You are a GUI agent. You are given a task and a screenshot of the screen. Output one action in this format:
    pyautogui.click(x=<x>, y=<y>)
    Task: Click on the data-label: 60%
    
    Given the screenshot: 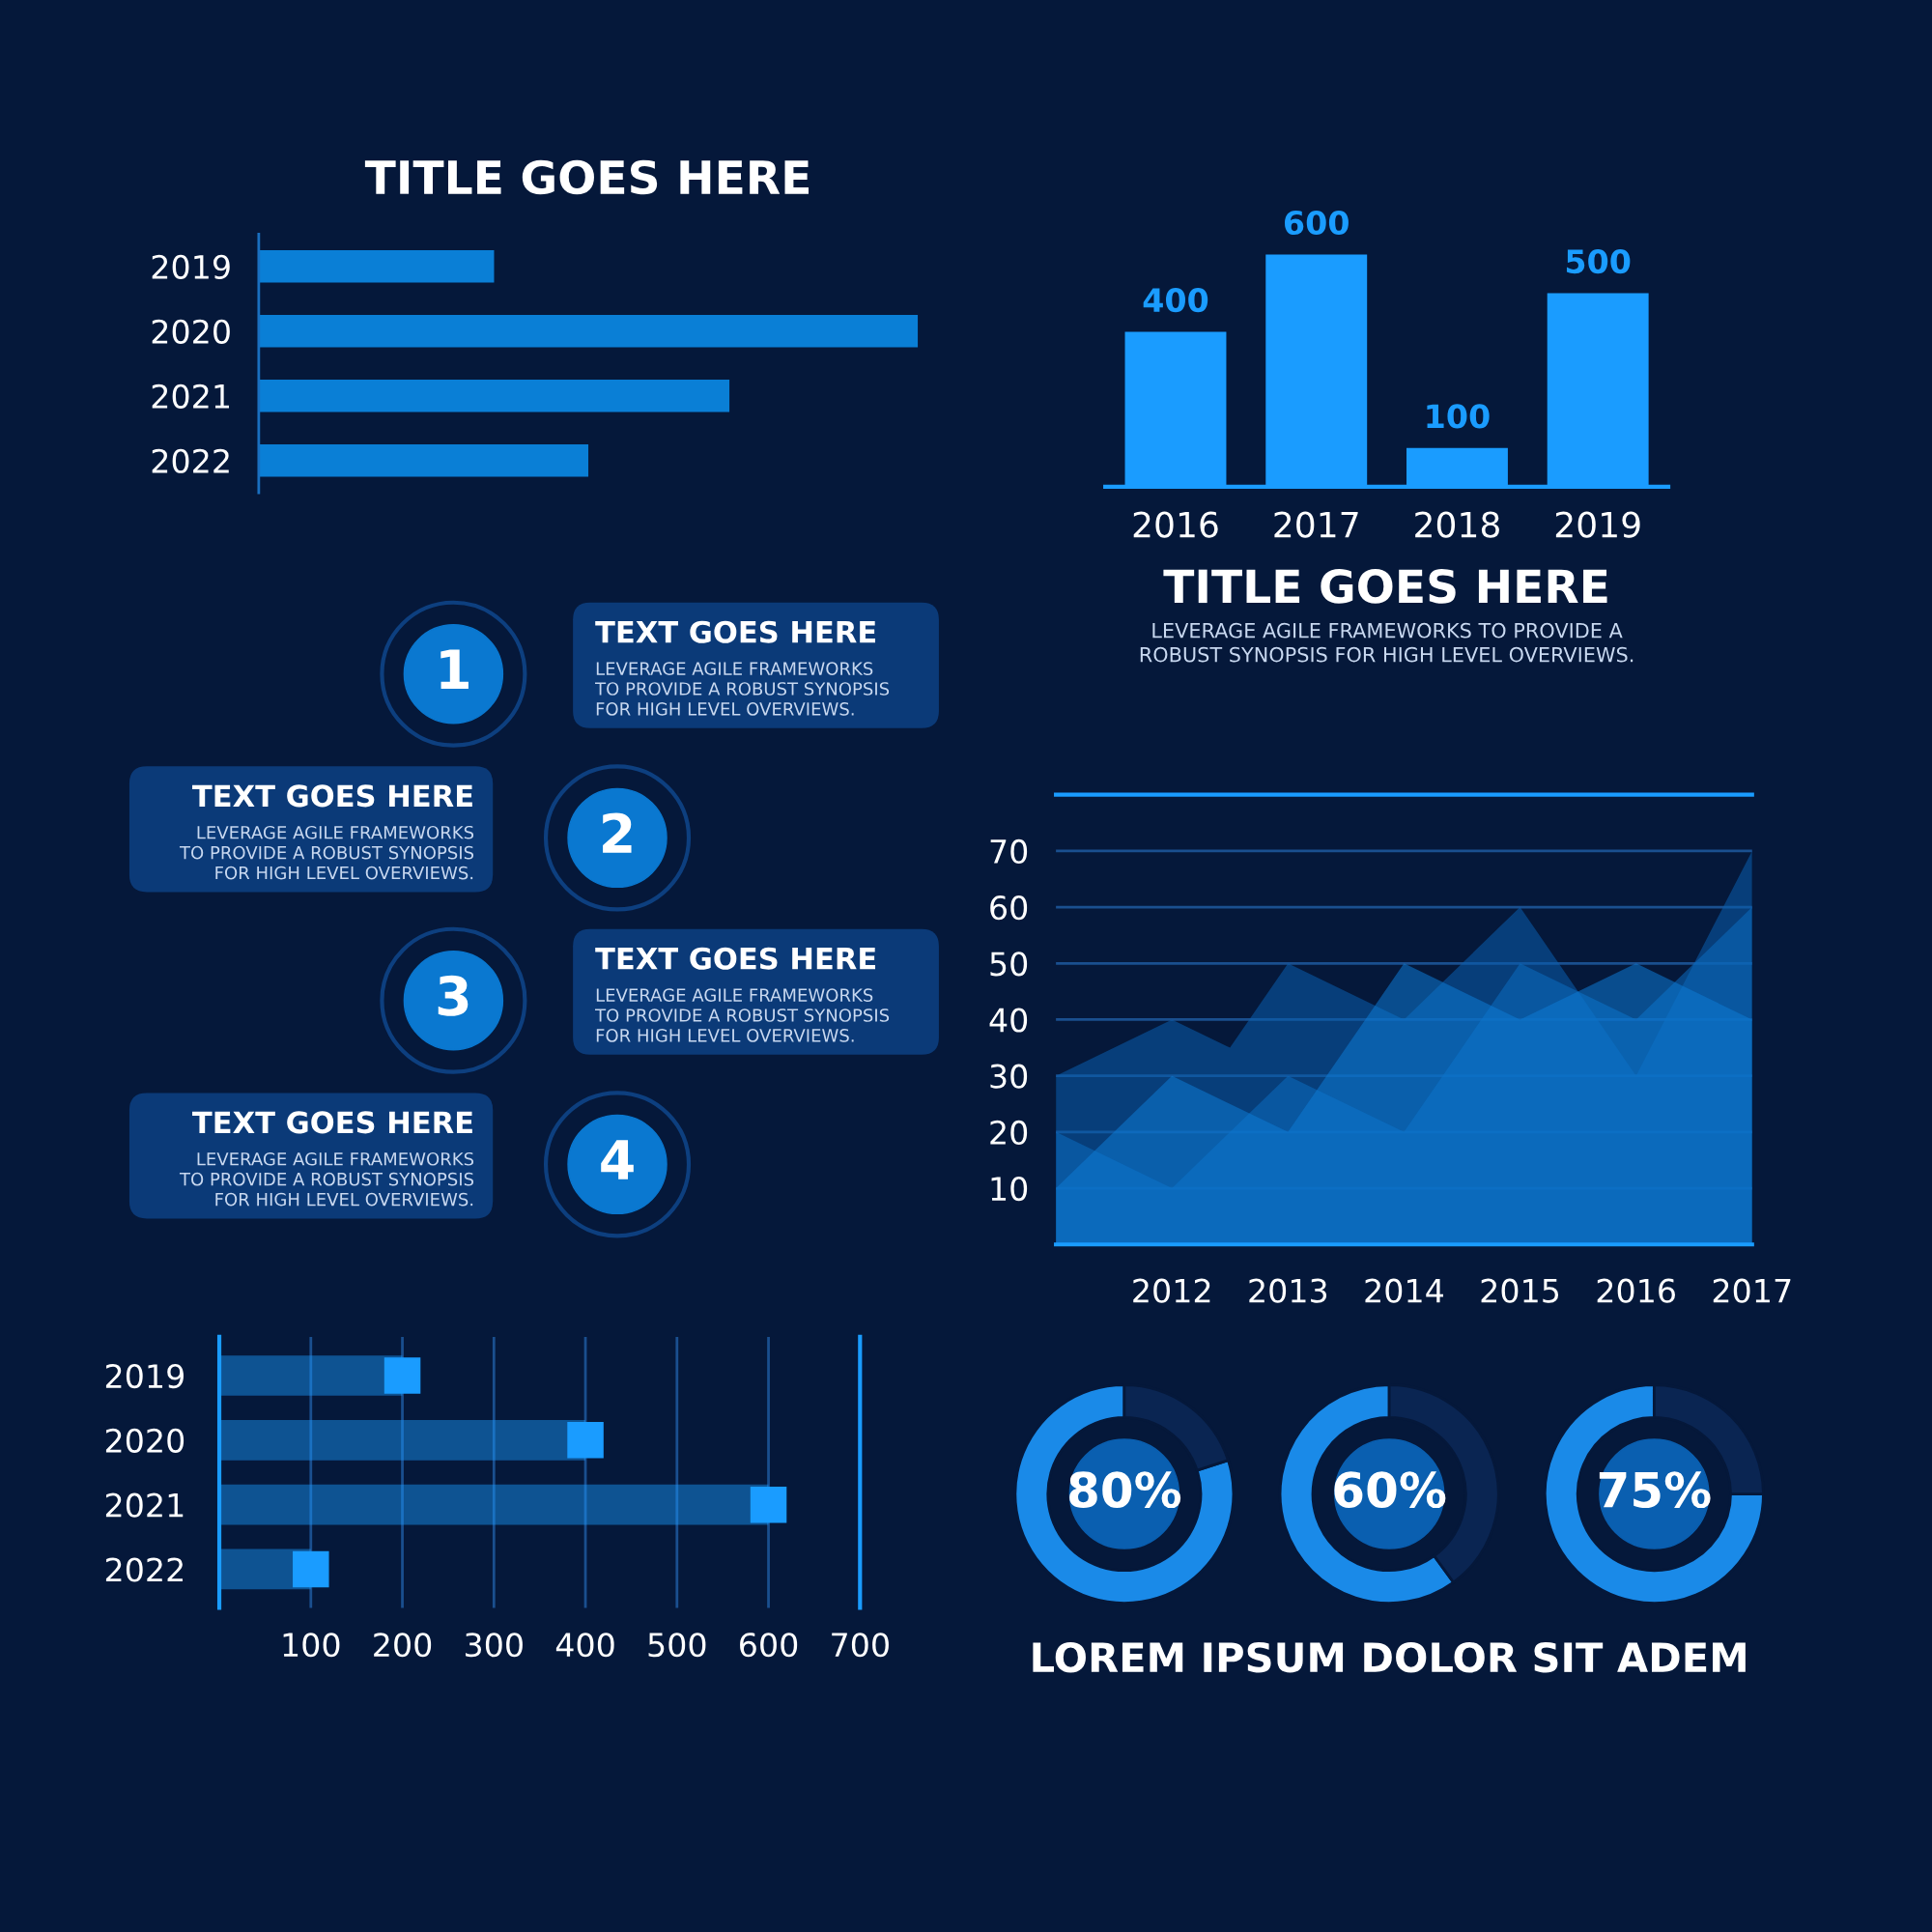 What is the action you would take?
    pyautogui.click(x=1390, y=1490)
    